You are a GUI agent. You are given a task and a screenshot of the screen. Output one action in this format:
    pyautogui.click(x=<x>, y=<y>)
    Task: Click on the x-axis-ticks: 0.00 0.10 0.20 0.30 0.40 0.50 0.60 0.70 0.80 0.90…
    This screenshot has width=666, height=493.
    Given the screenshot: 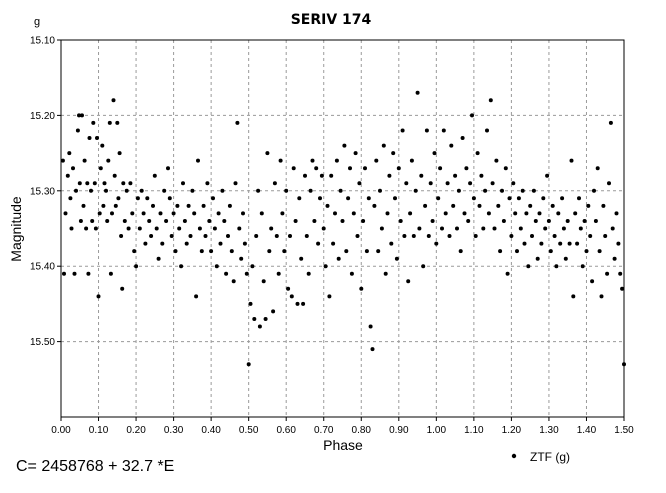 What is the action you would take?
    pyautogui.click(x=342, y=426)
    